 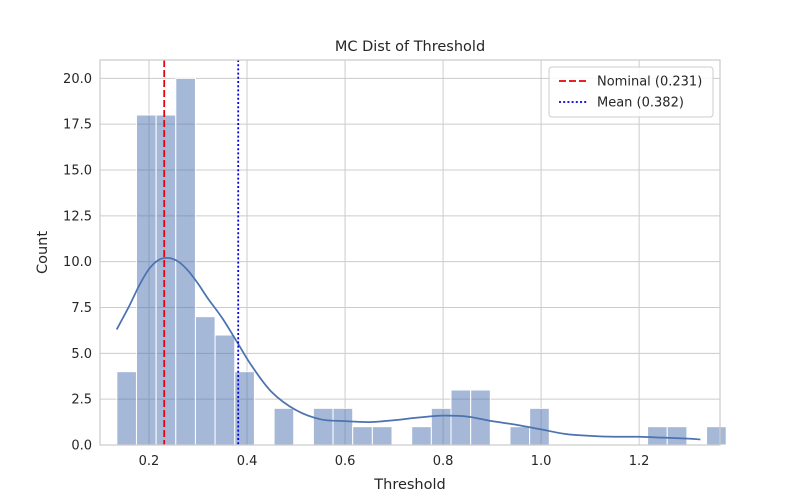 I want to click on x-tick-label: 0.4, so click(x=247, y=461).